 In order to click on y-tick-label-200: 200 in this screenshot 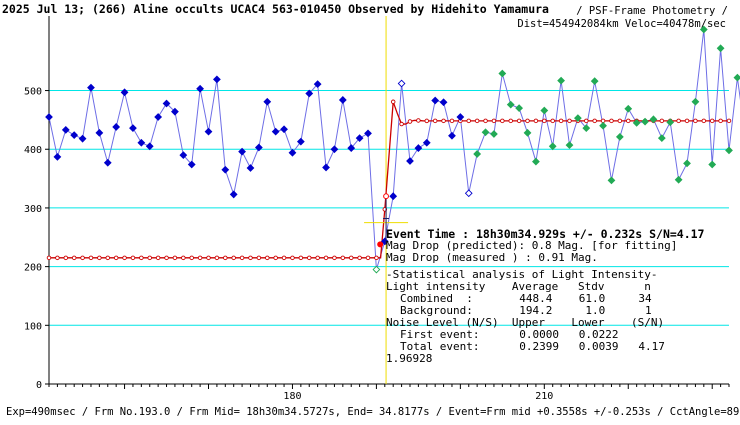, I will do `click(33, 268)`.